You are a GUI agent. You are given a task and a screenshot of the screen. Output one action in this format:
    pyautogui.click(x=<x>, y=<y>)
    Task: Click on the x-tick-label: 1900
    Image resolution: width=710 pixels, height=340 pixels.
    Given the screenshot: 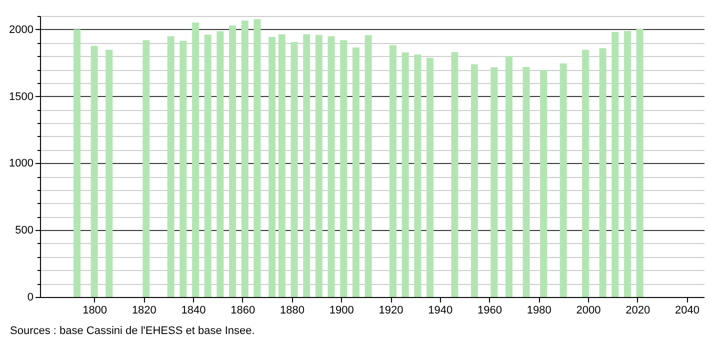 What is the action you would take?
    pyautogui.click(x=341, y=310)
    